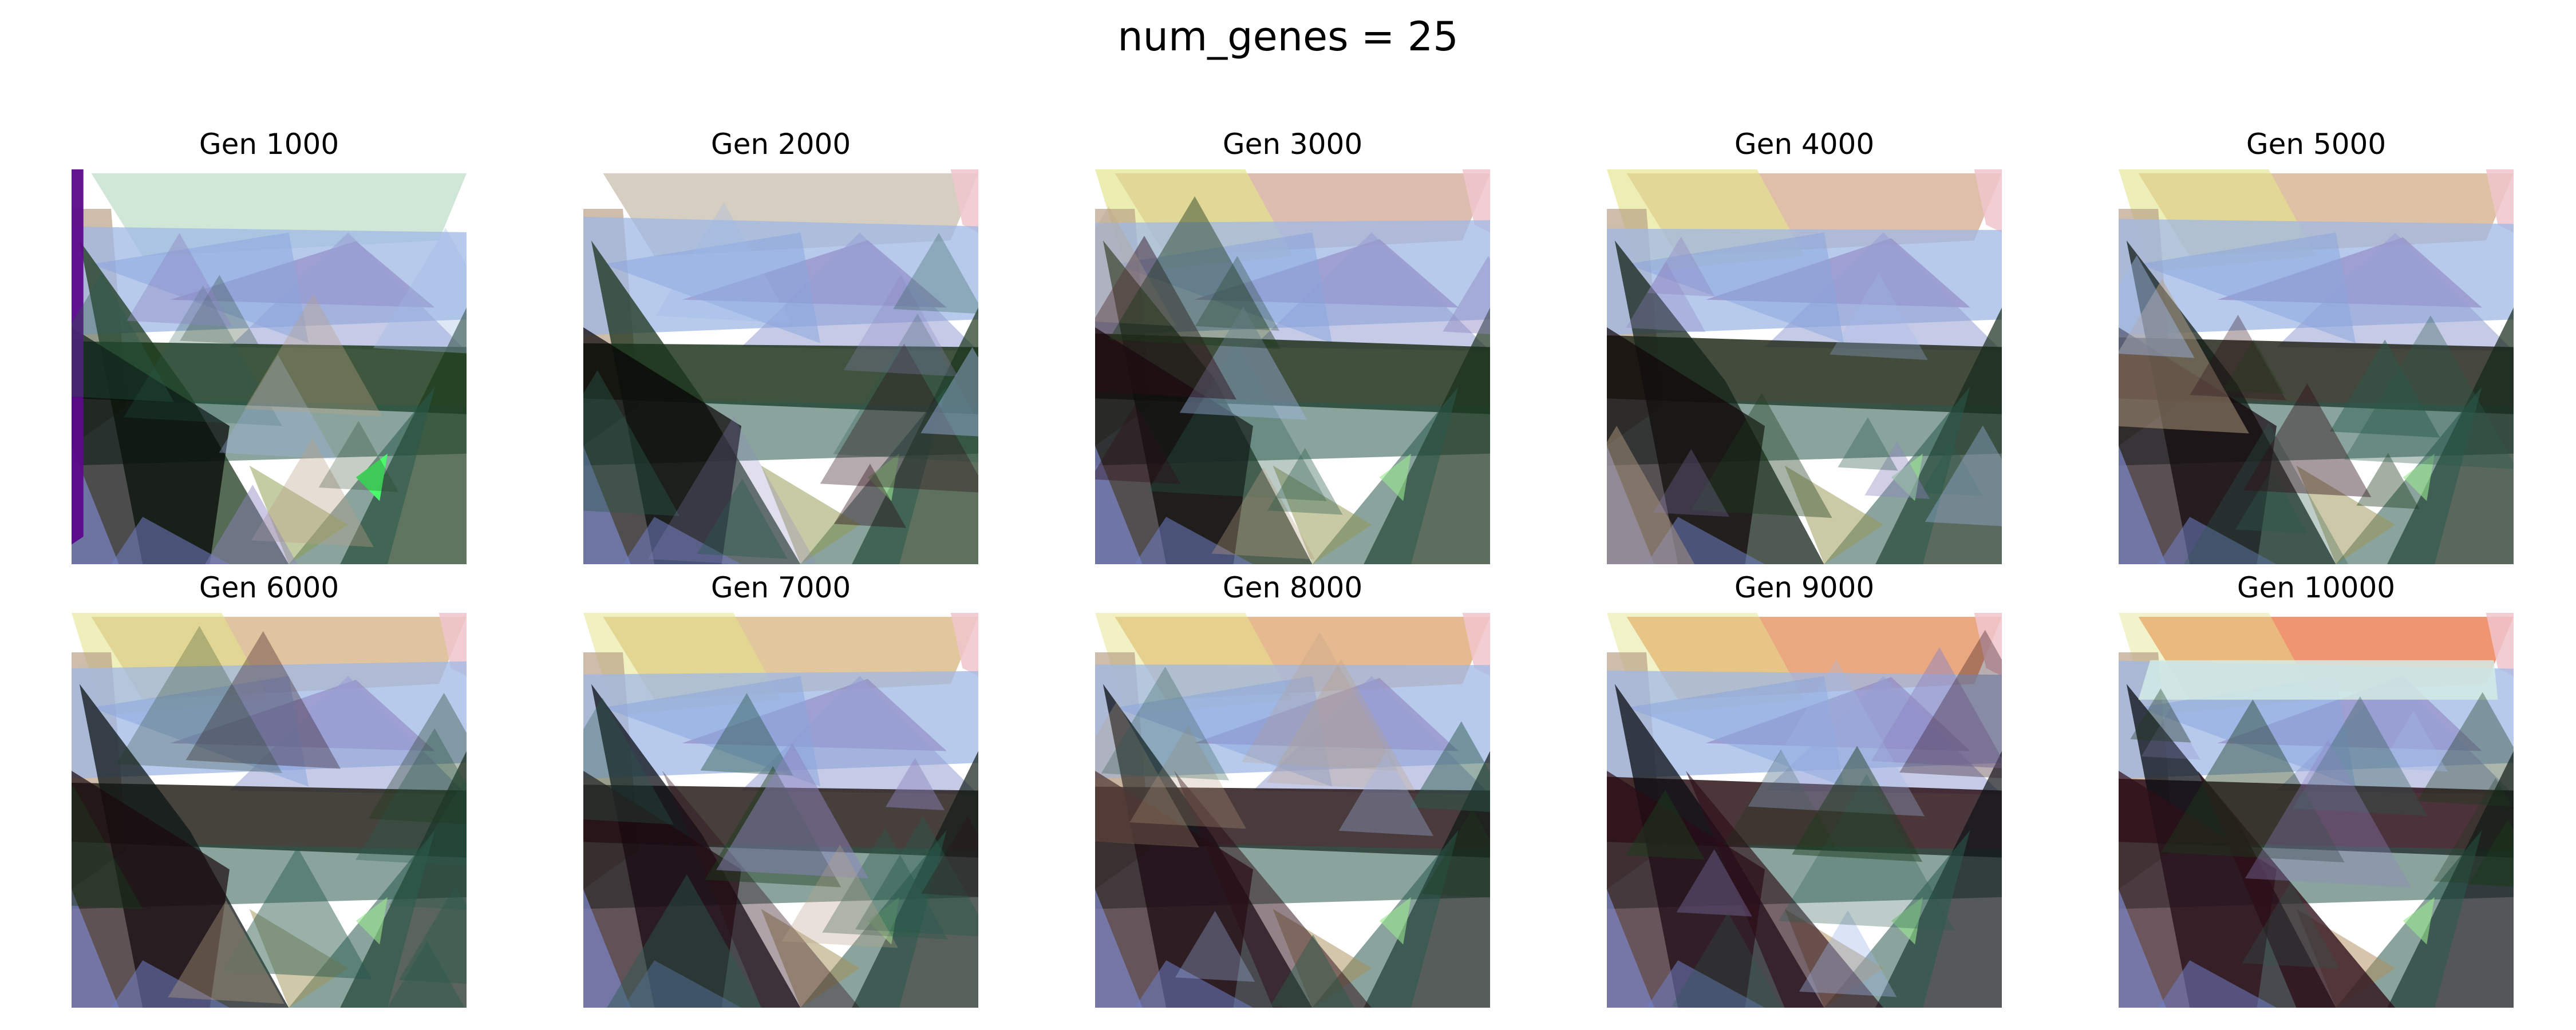 Image resolution: width=2576 pixels, height=1030 pixels. Describe the element at coordinates (2409, 475) in the screenshot. I see `right-teal-triangle-shape` at that location.